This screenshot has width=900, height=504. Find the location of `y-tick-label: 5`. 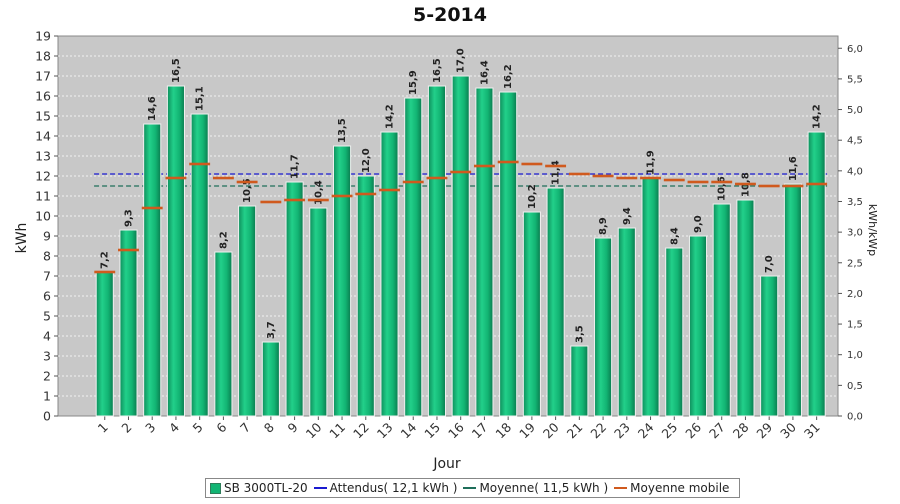

y-tick-label: 5 is located at coordinates (47, 316).